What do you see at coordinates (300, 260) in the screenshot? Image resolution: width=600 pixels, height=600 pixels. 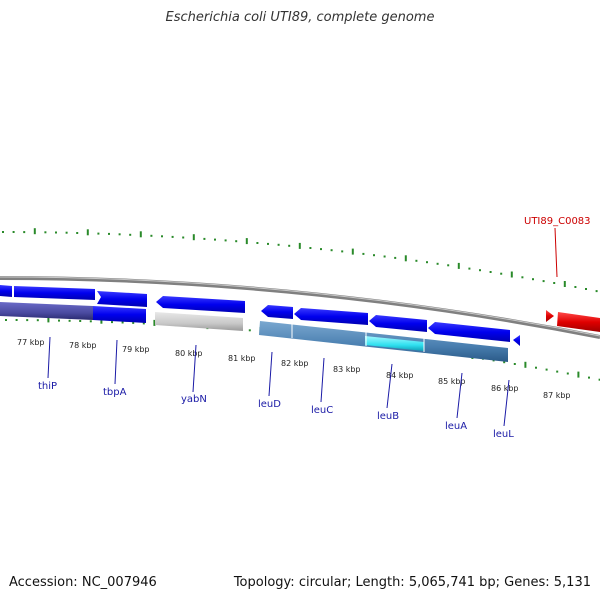 I see `upper-tick-ring` at bounding box center [300, 260].